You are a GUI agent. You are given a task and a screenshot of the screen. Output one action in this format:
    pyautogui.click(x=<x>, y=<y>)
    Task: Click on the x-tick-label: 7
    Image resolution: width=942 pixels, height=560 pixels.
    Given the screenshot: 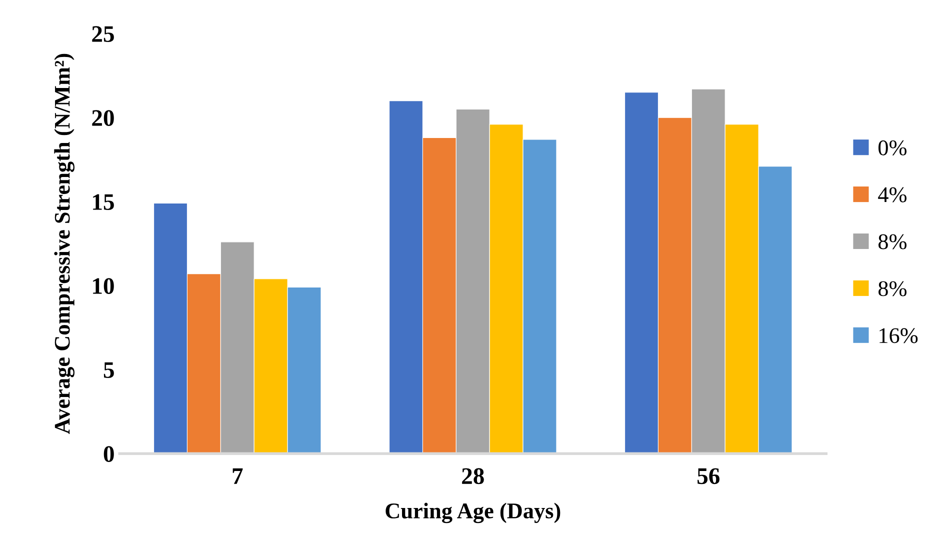 What is the action you would take?
    pyautogui.click(x=237, y=476)
    